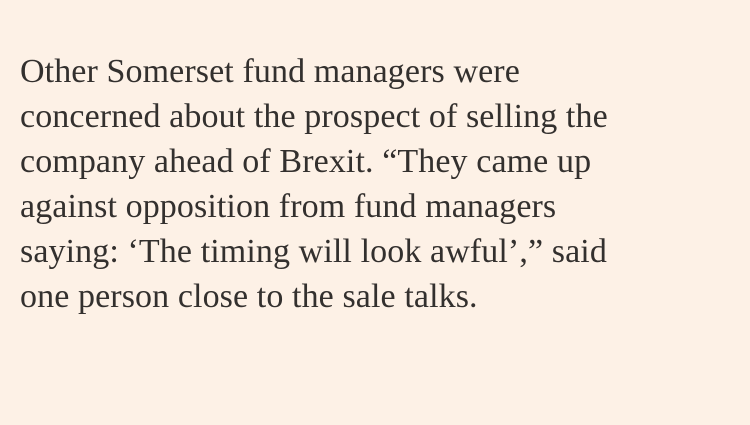 This screenshot has width=750, height=425. What do you see at coordinates (249, 296) in the screenshot?
I see `paragraph-line: one person close to the sale talks.` at bounding box center [249, 296].